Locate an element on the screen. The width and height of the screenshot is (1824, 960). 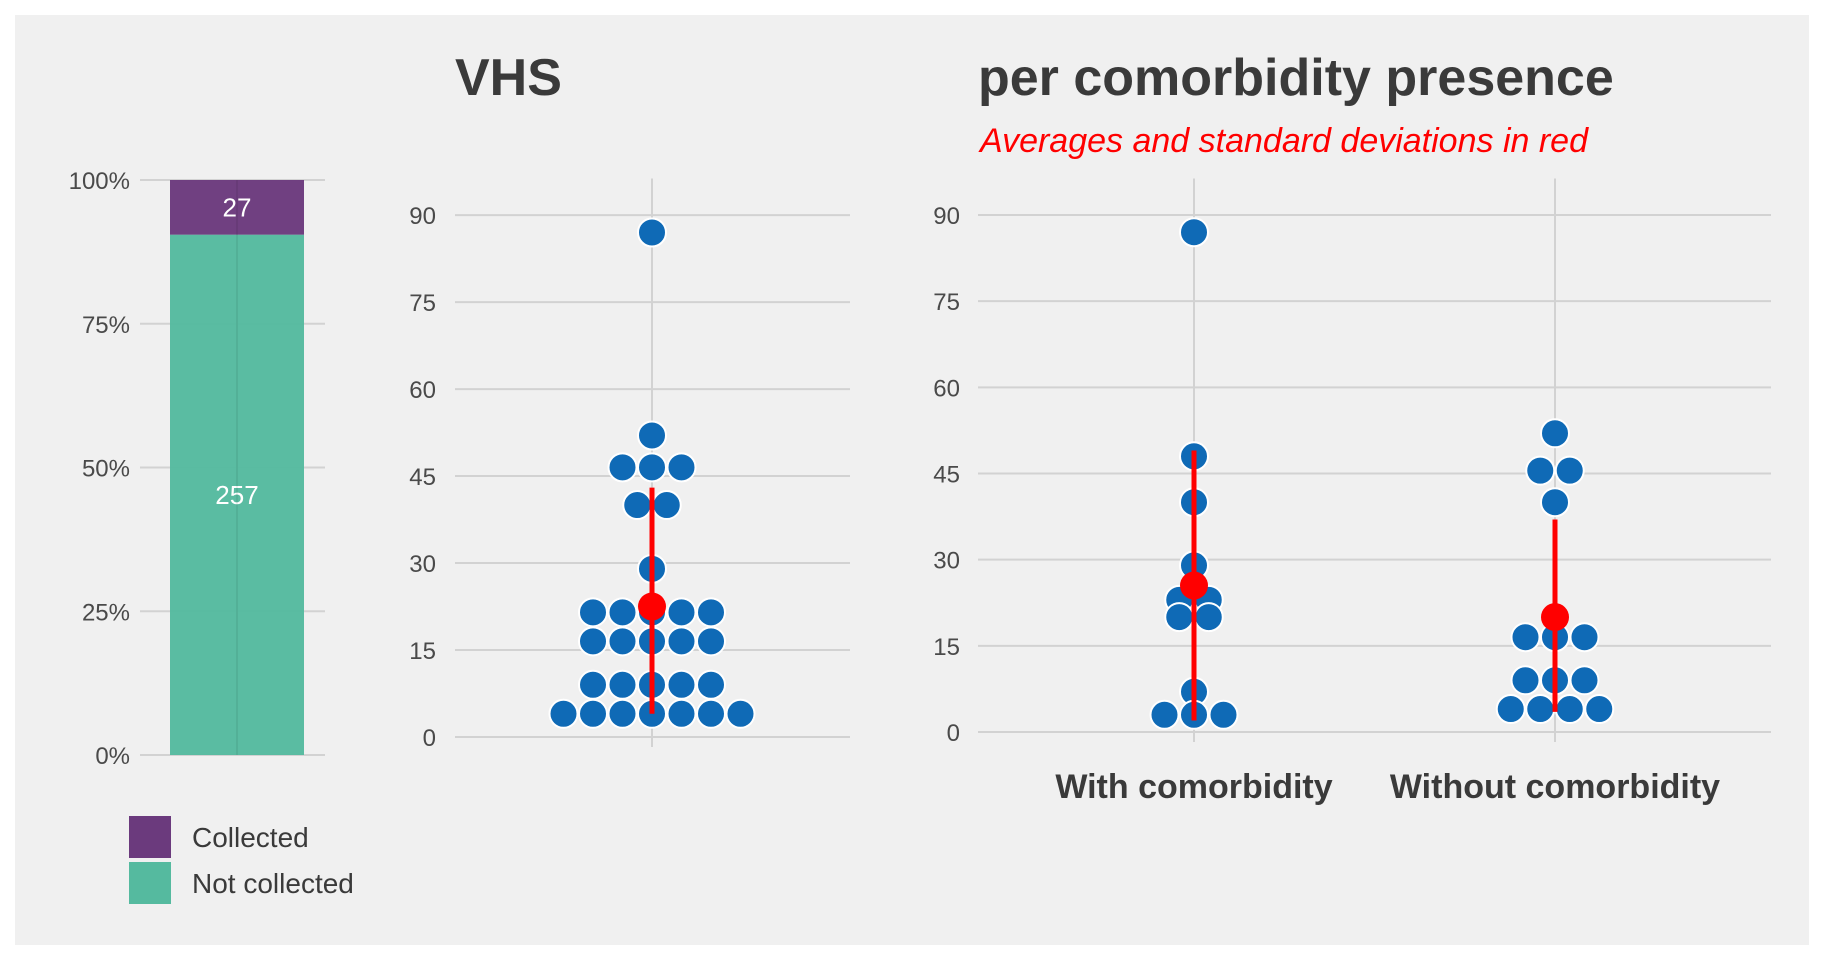
vhs-title: VHS is located at coordinates (508, 78).